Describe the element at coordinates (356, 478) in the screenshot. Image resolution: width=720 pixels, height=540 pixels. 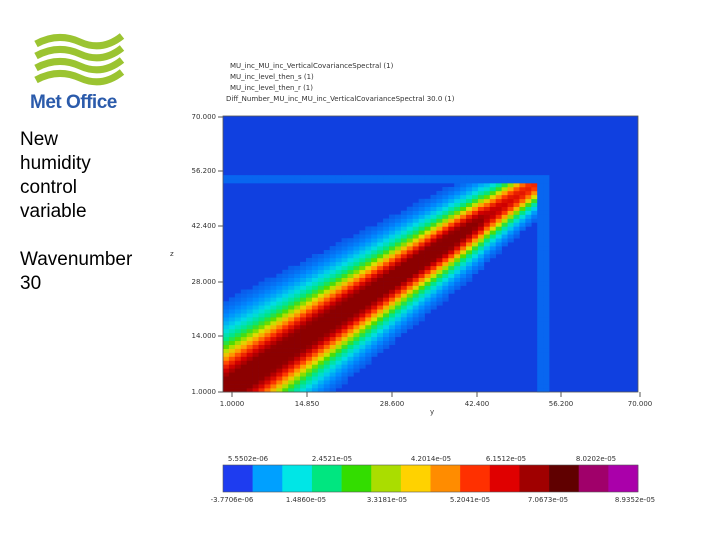
I see `colorbar-swatch` at that location.